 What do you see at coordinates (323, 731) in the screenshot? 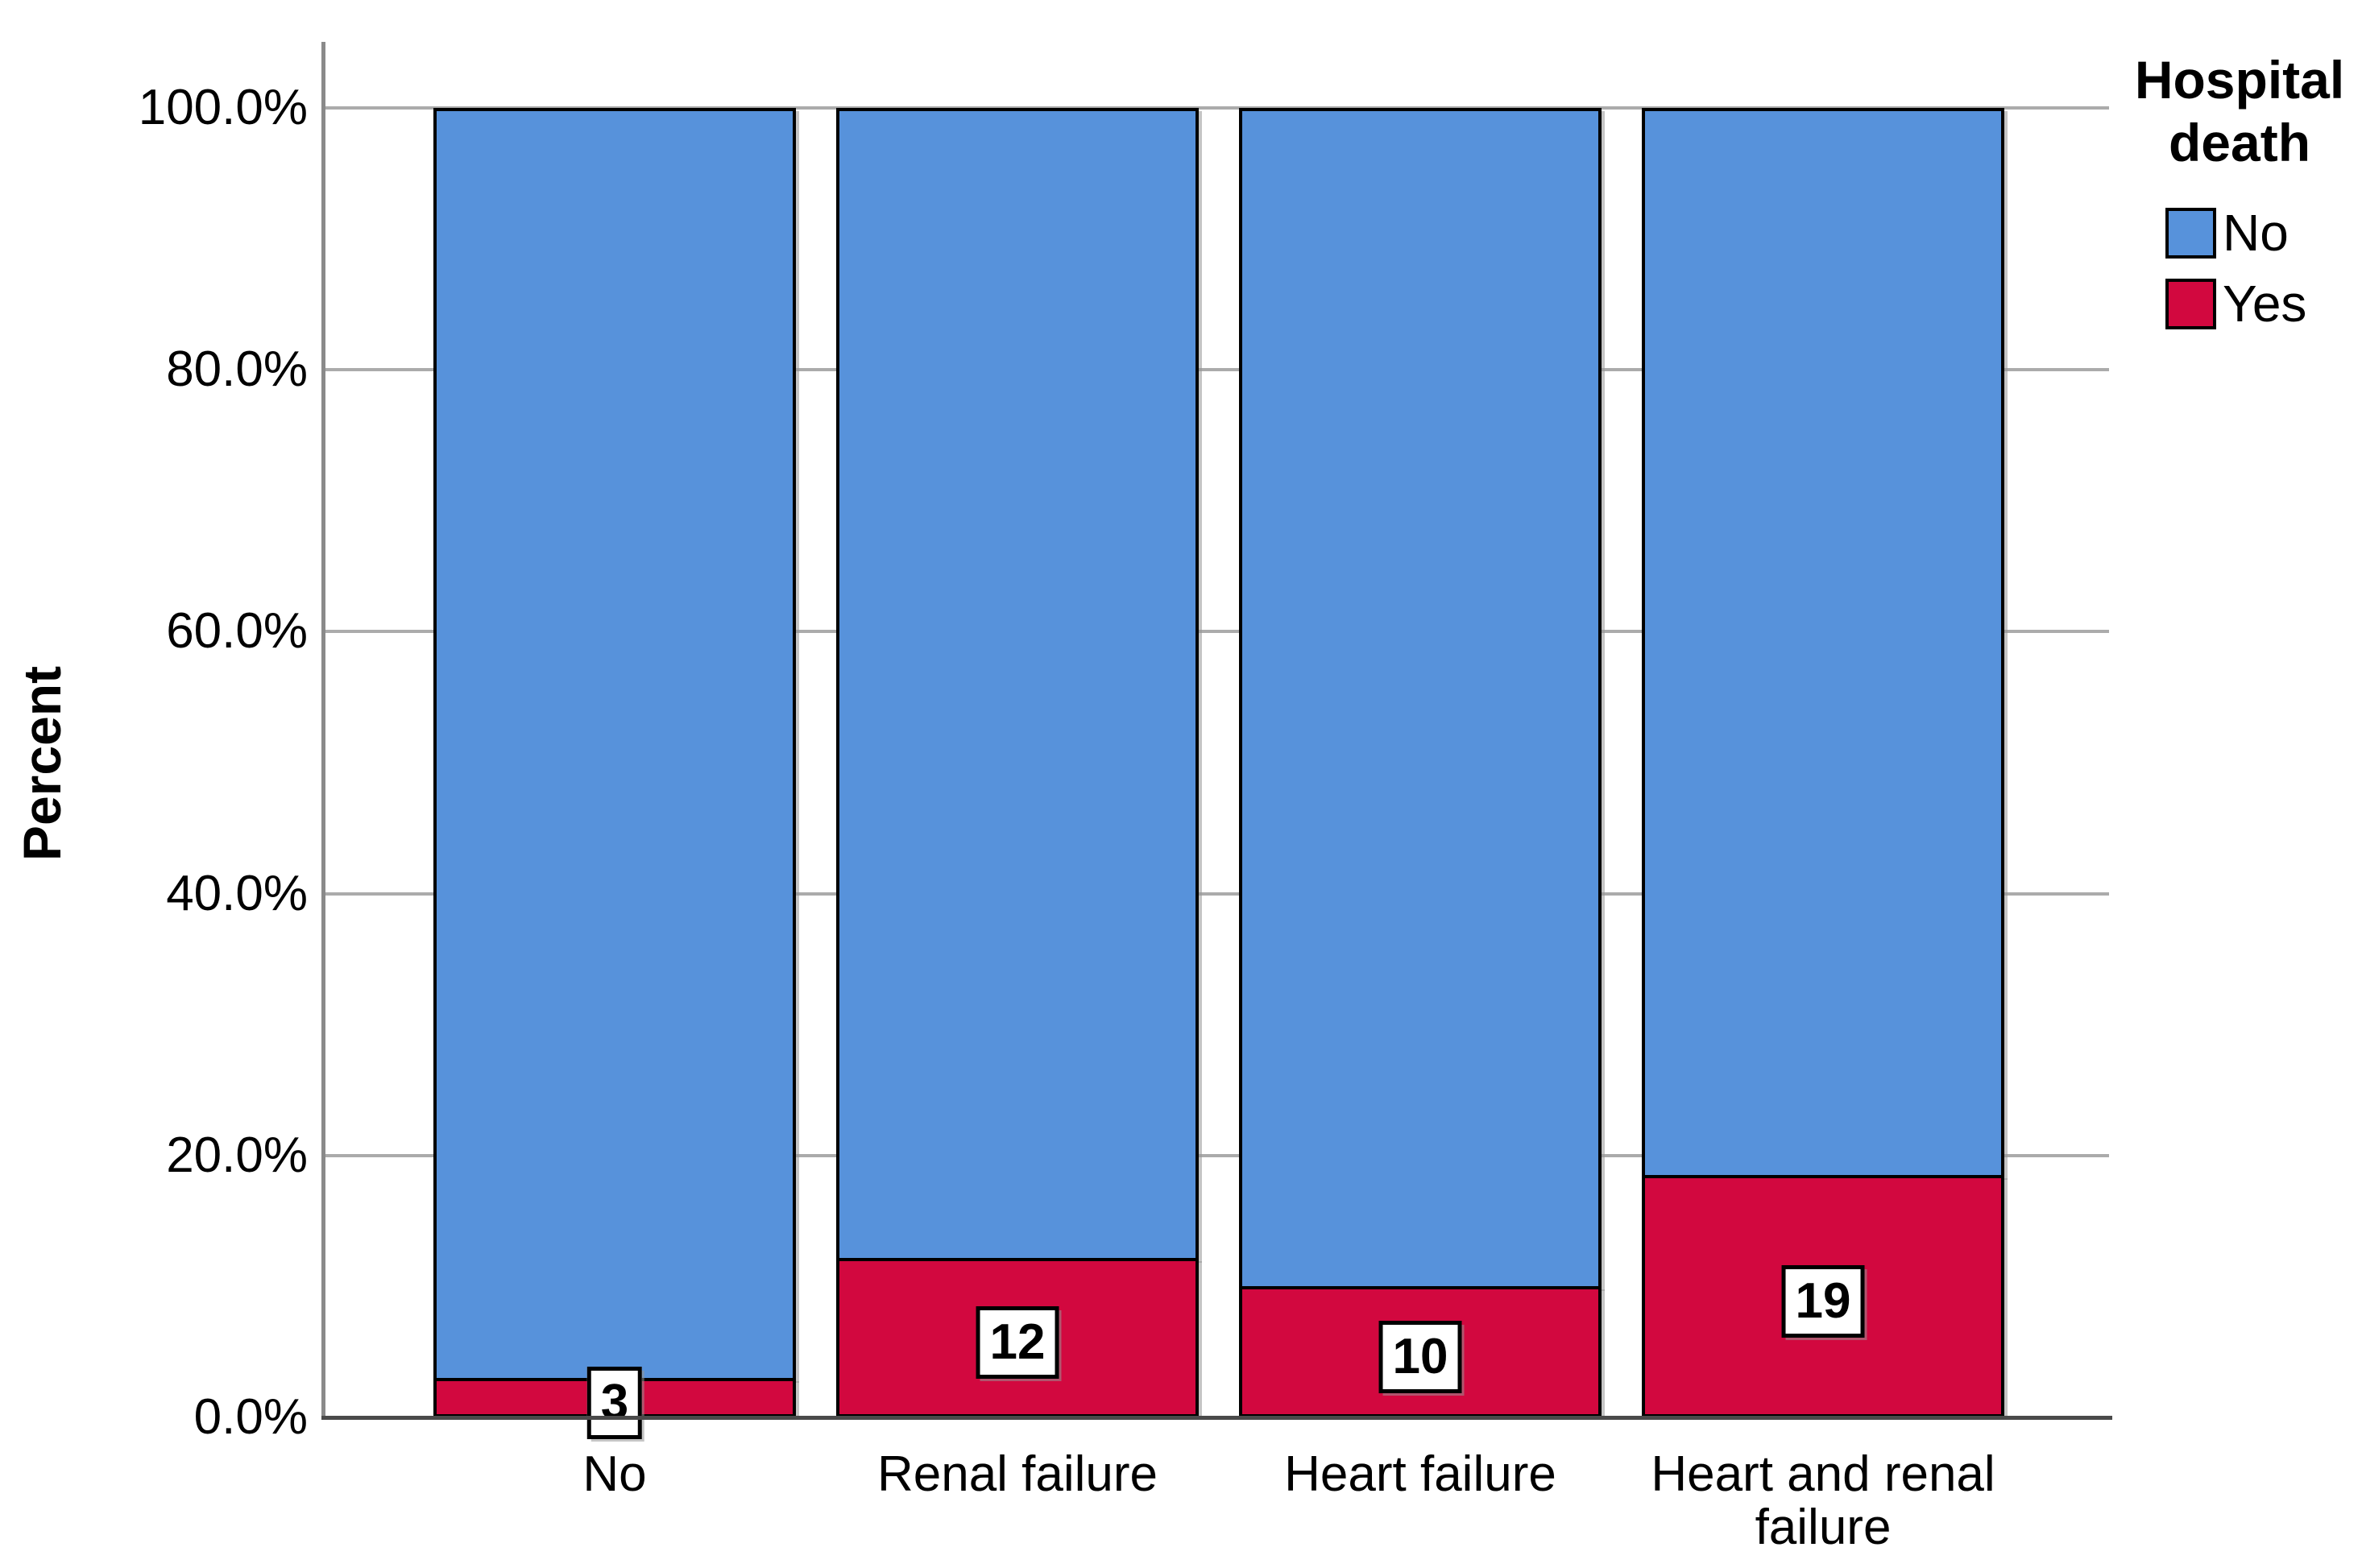
I see `y-axis-line` at bounding box center [323, 731].